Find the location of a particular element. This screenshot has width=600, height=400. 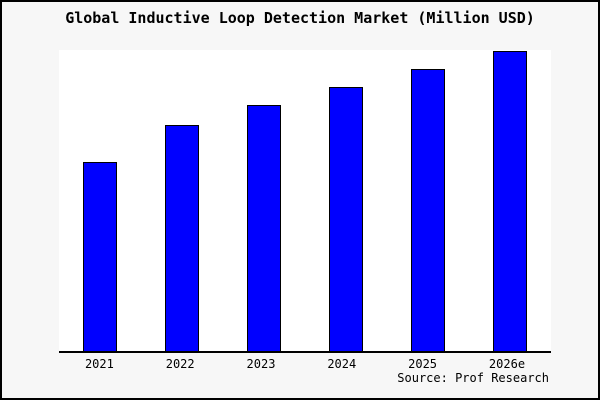

source-note: Source: Prof Research is located at coordinates (473, 378).